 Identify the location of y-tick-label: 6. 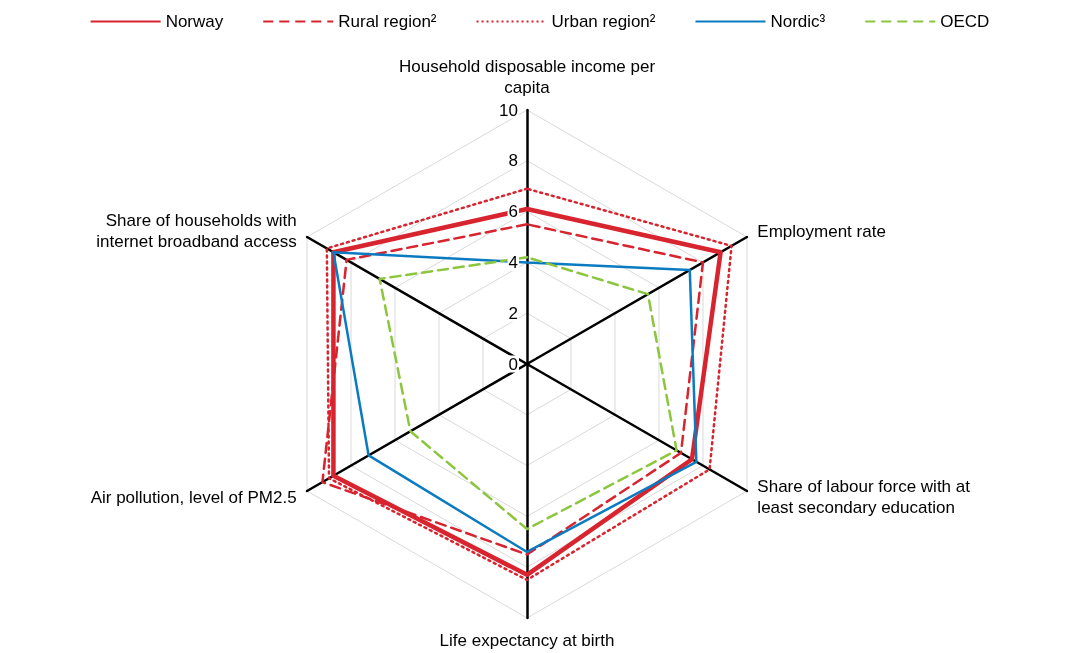
(513, 212).